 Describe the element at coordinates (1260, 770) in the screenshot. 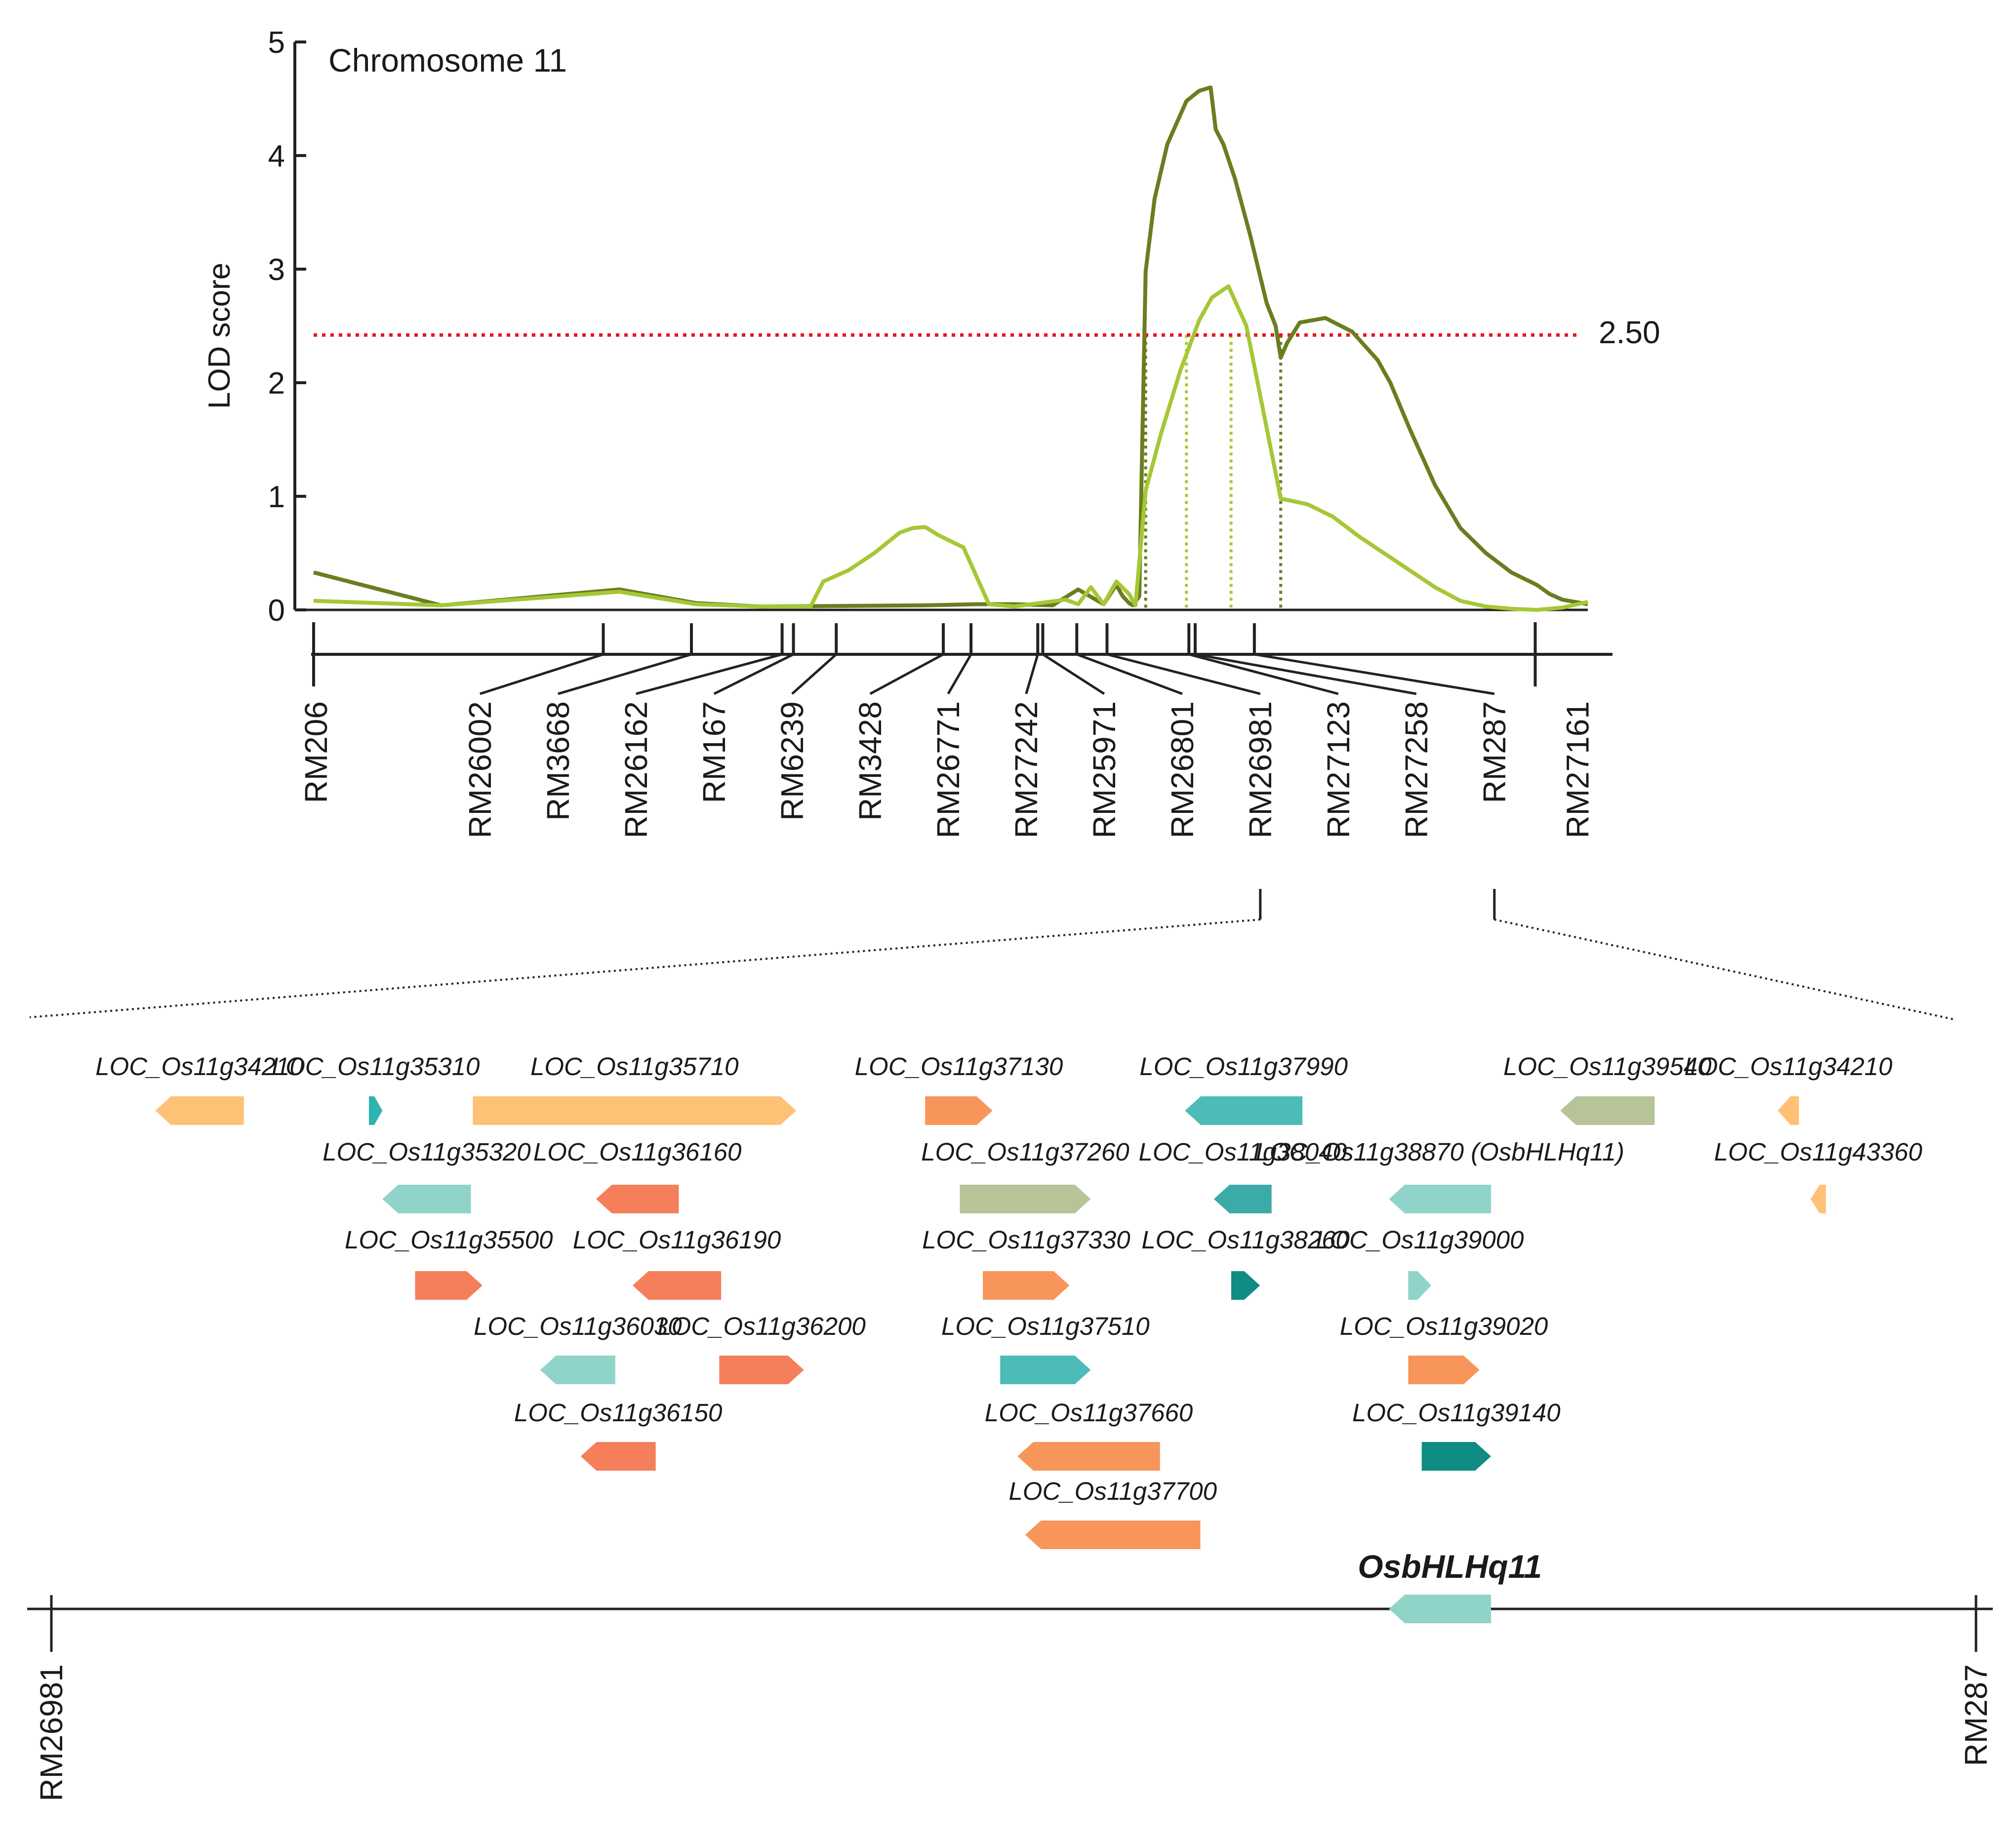

I see `marker-label: RM26981` at that location.